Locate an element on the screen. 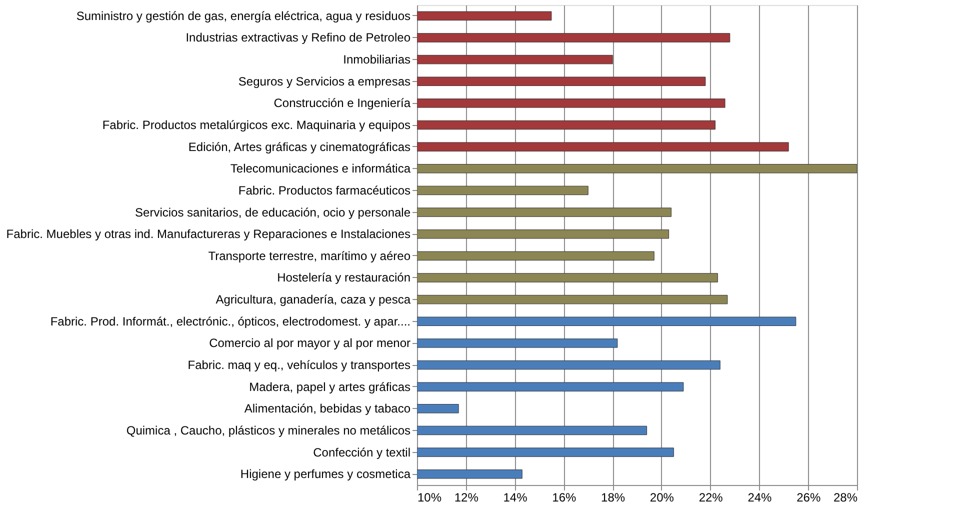  x-tick-label: 18% is located at coordinates (613, 497).